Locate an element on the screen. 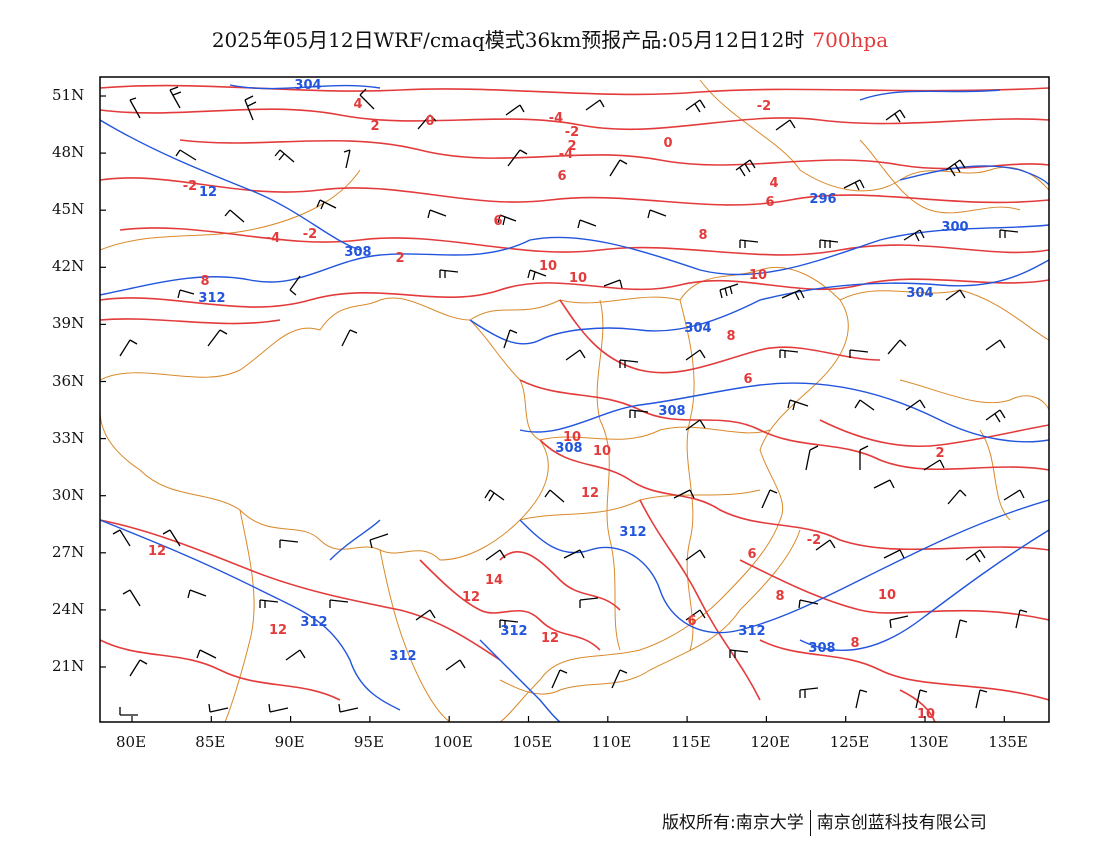 Image resolution: width=1100 pixels, height=850 pixels. pressure-level: 700hpa is located at coordinates (850, 40).